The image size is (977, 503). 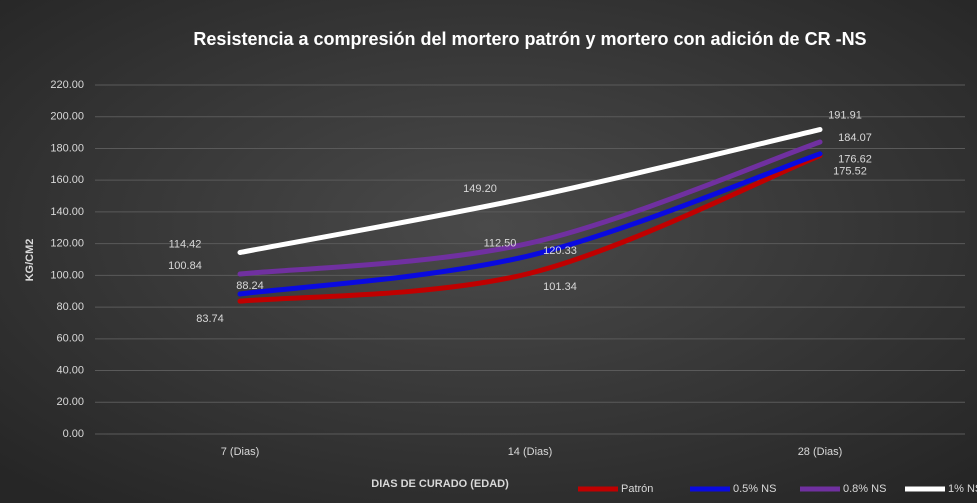 What do you see at coordinates (754, 489) in the screenshot?
I see `legend-label: 0.5% NS` at bounding box center [754, 489].